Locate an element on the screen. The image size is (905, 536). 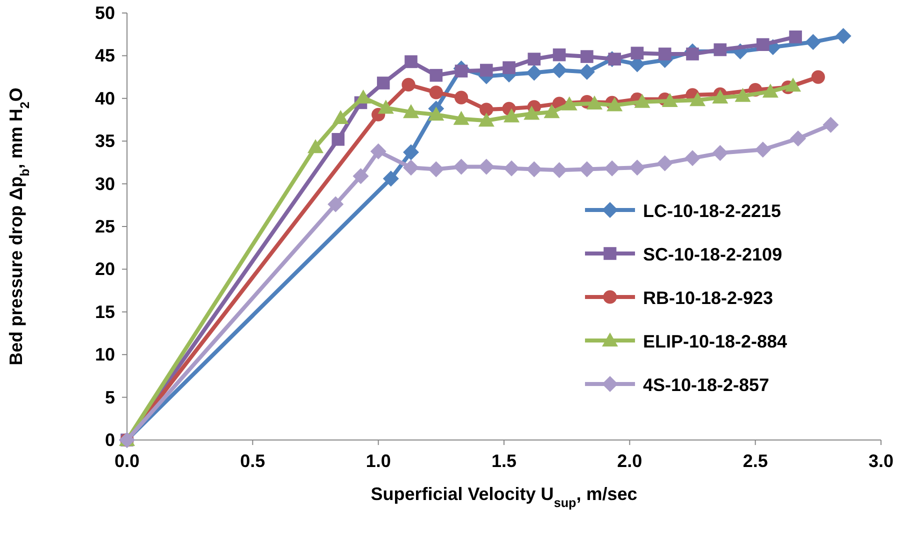
x-tick-label: 3.0 is located at coordinates (881, 461).